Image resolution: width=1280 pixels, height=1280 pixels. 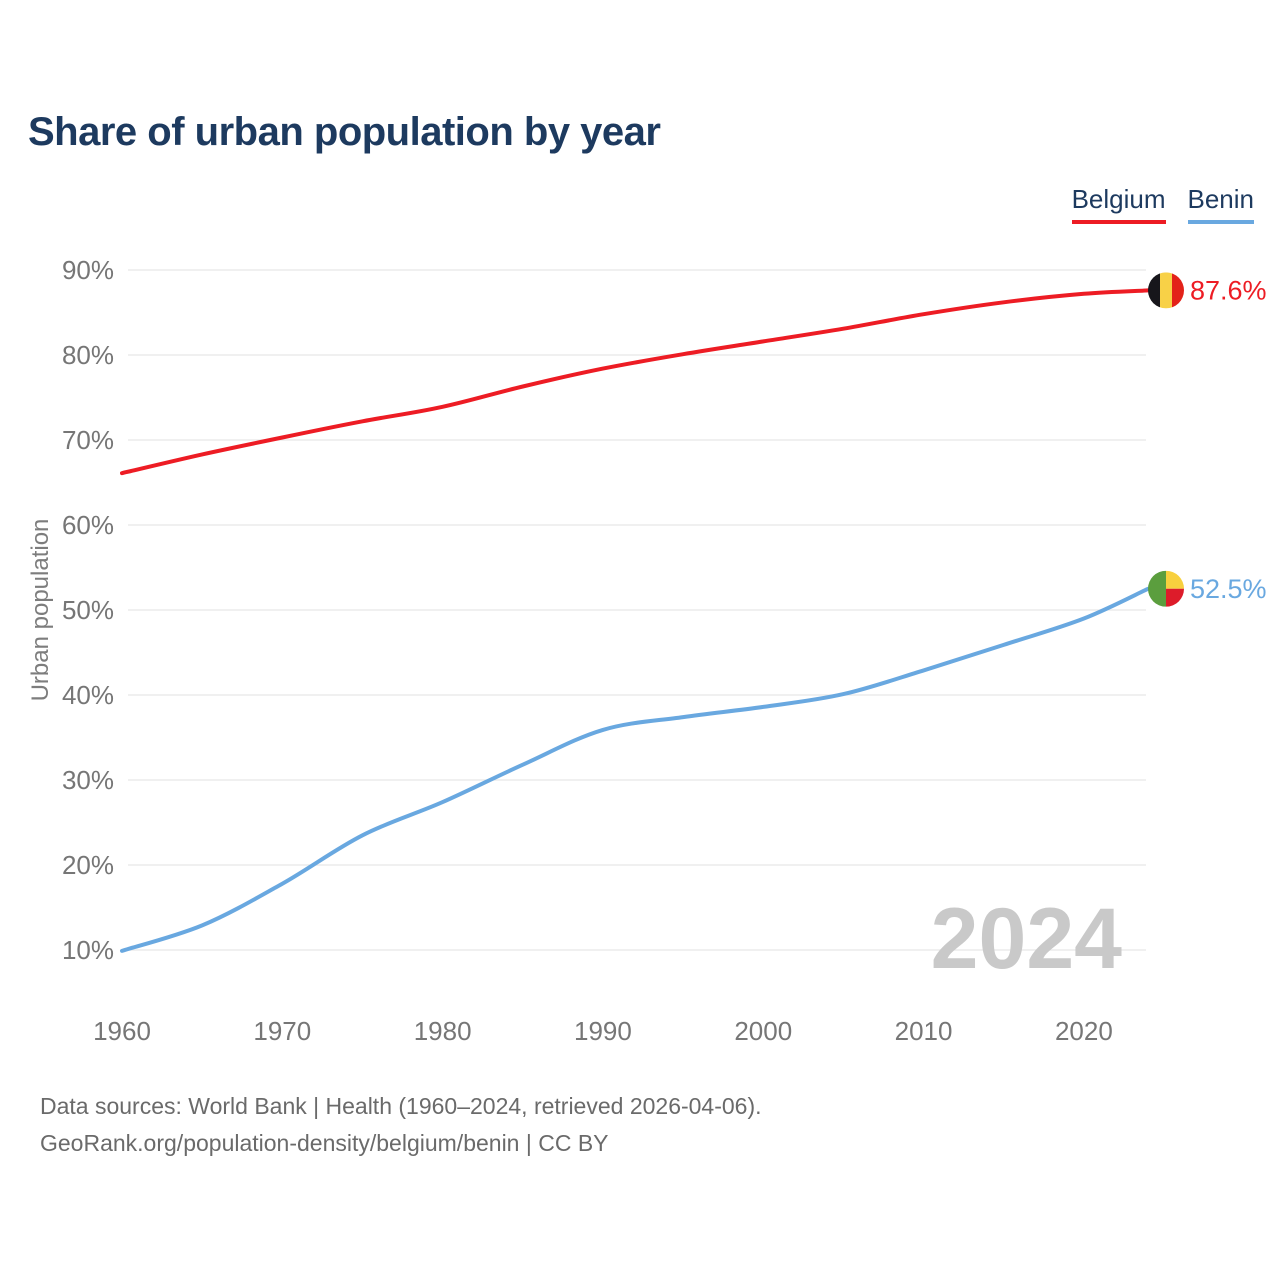 I want to click on y-tick-label: 30%, so click(x=88, y=780).